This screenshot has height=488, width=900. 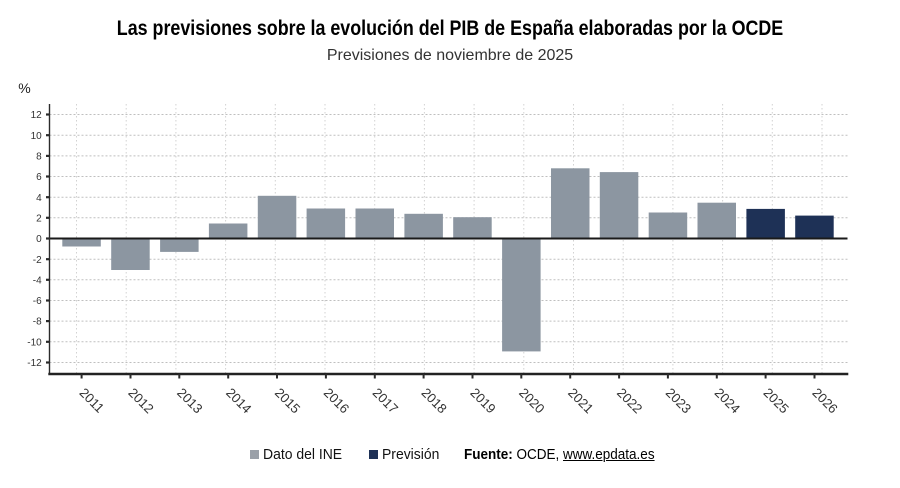 I want to click on svg-text: 10, so click(x=37, y=136).